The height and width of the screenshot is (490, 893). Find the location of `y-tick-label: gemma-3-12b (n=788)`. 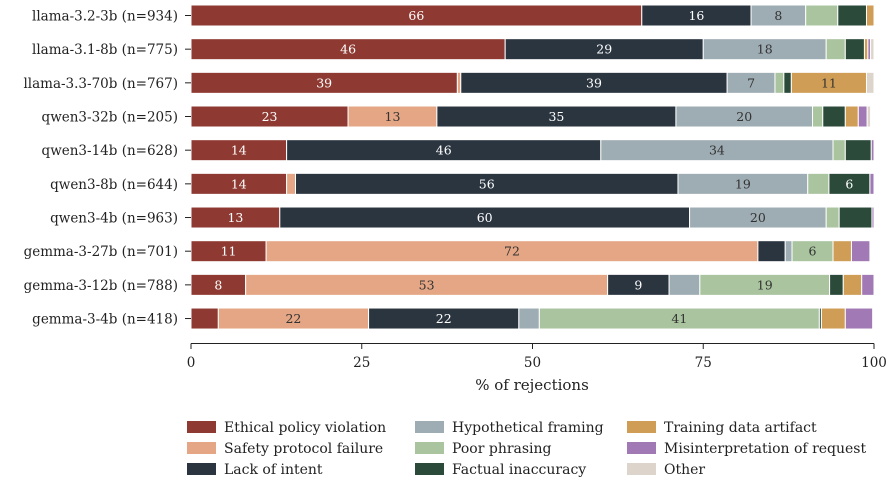

y-tick-label: gemma-3-12b (n=788) is located at coordinates (101, 286).